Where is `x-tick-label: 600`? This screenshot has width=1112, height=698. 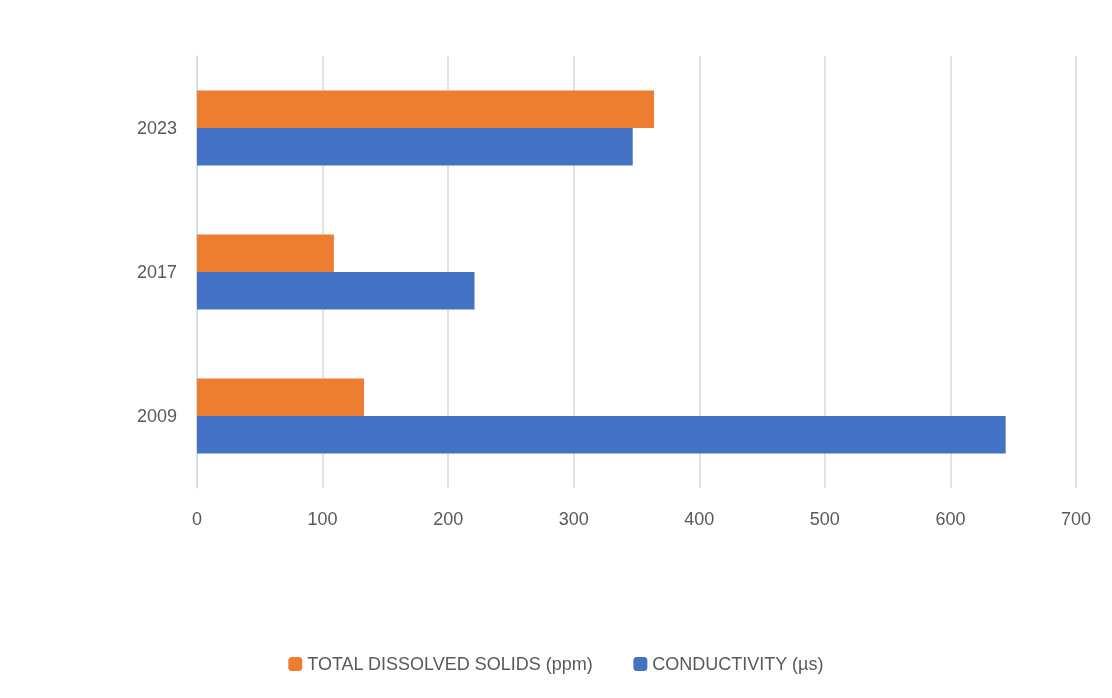
x-tick-label: 600 is located at coordinates (950, 519).